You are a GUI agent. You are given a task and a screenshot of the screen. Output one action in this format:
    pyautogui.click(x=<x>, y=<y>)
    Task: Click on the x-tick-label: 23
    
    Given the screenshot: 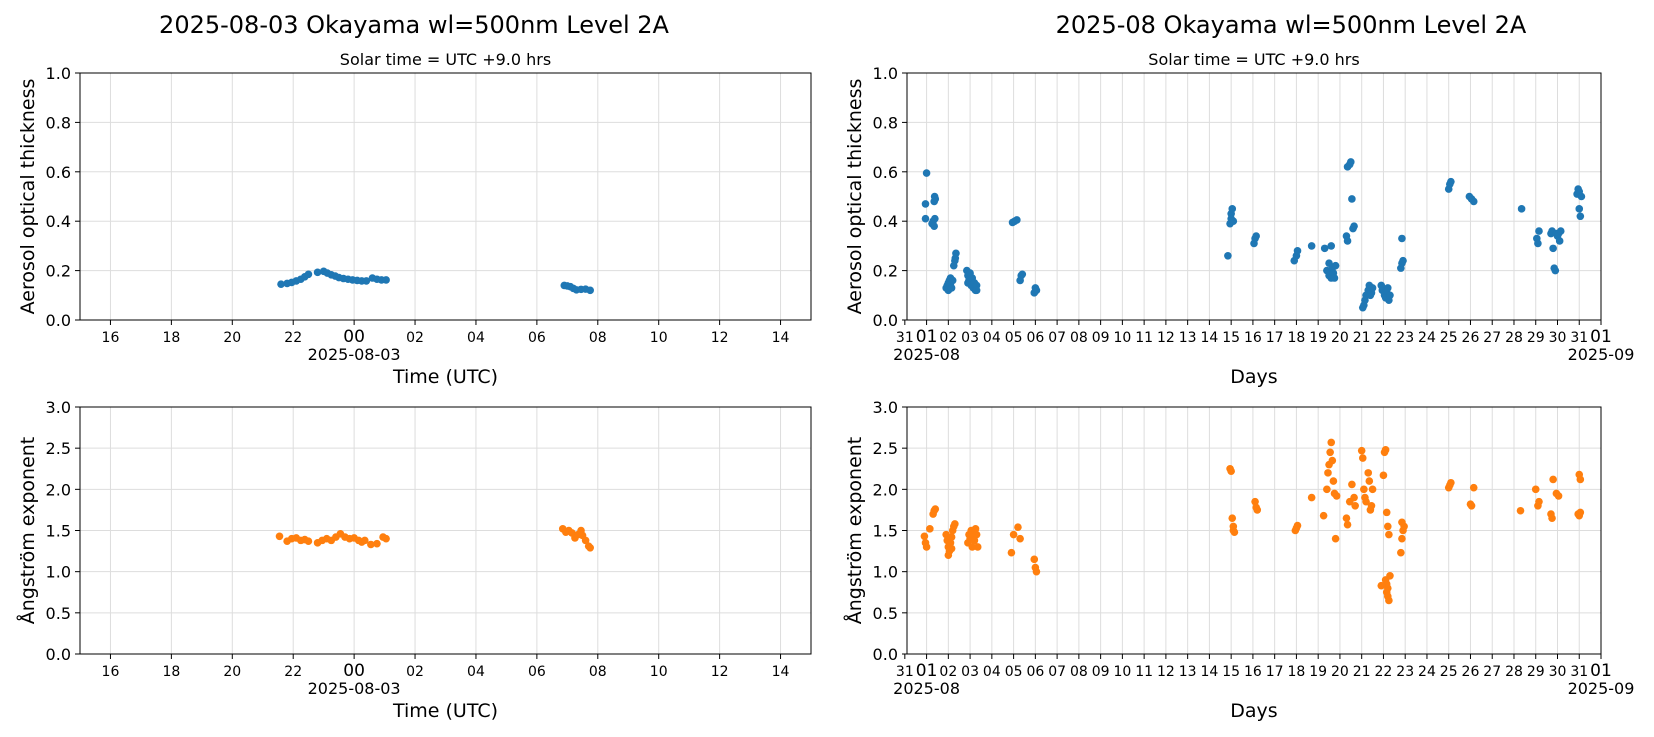 What is the action you would take?
    pyautogui.click(x=1405, y=672)
    